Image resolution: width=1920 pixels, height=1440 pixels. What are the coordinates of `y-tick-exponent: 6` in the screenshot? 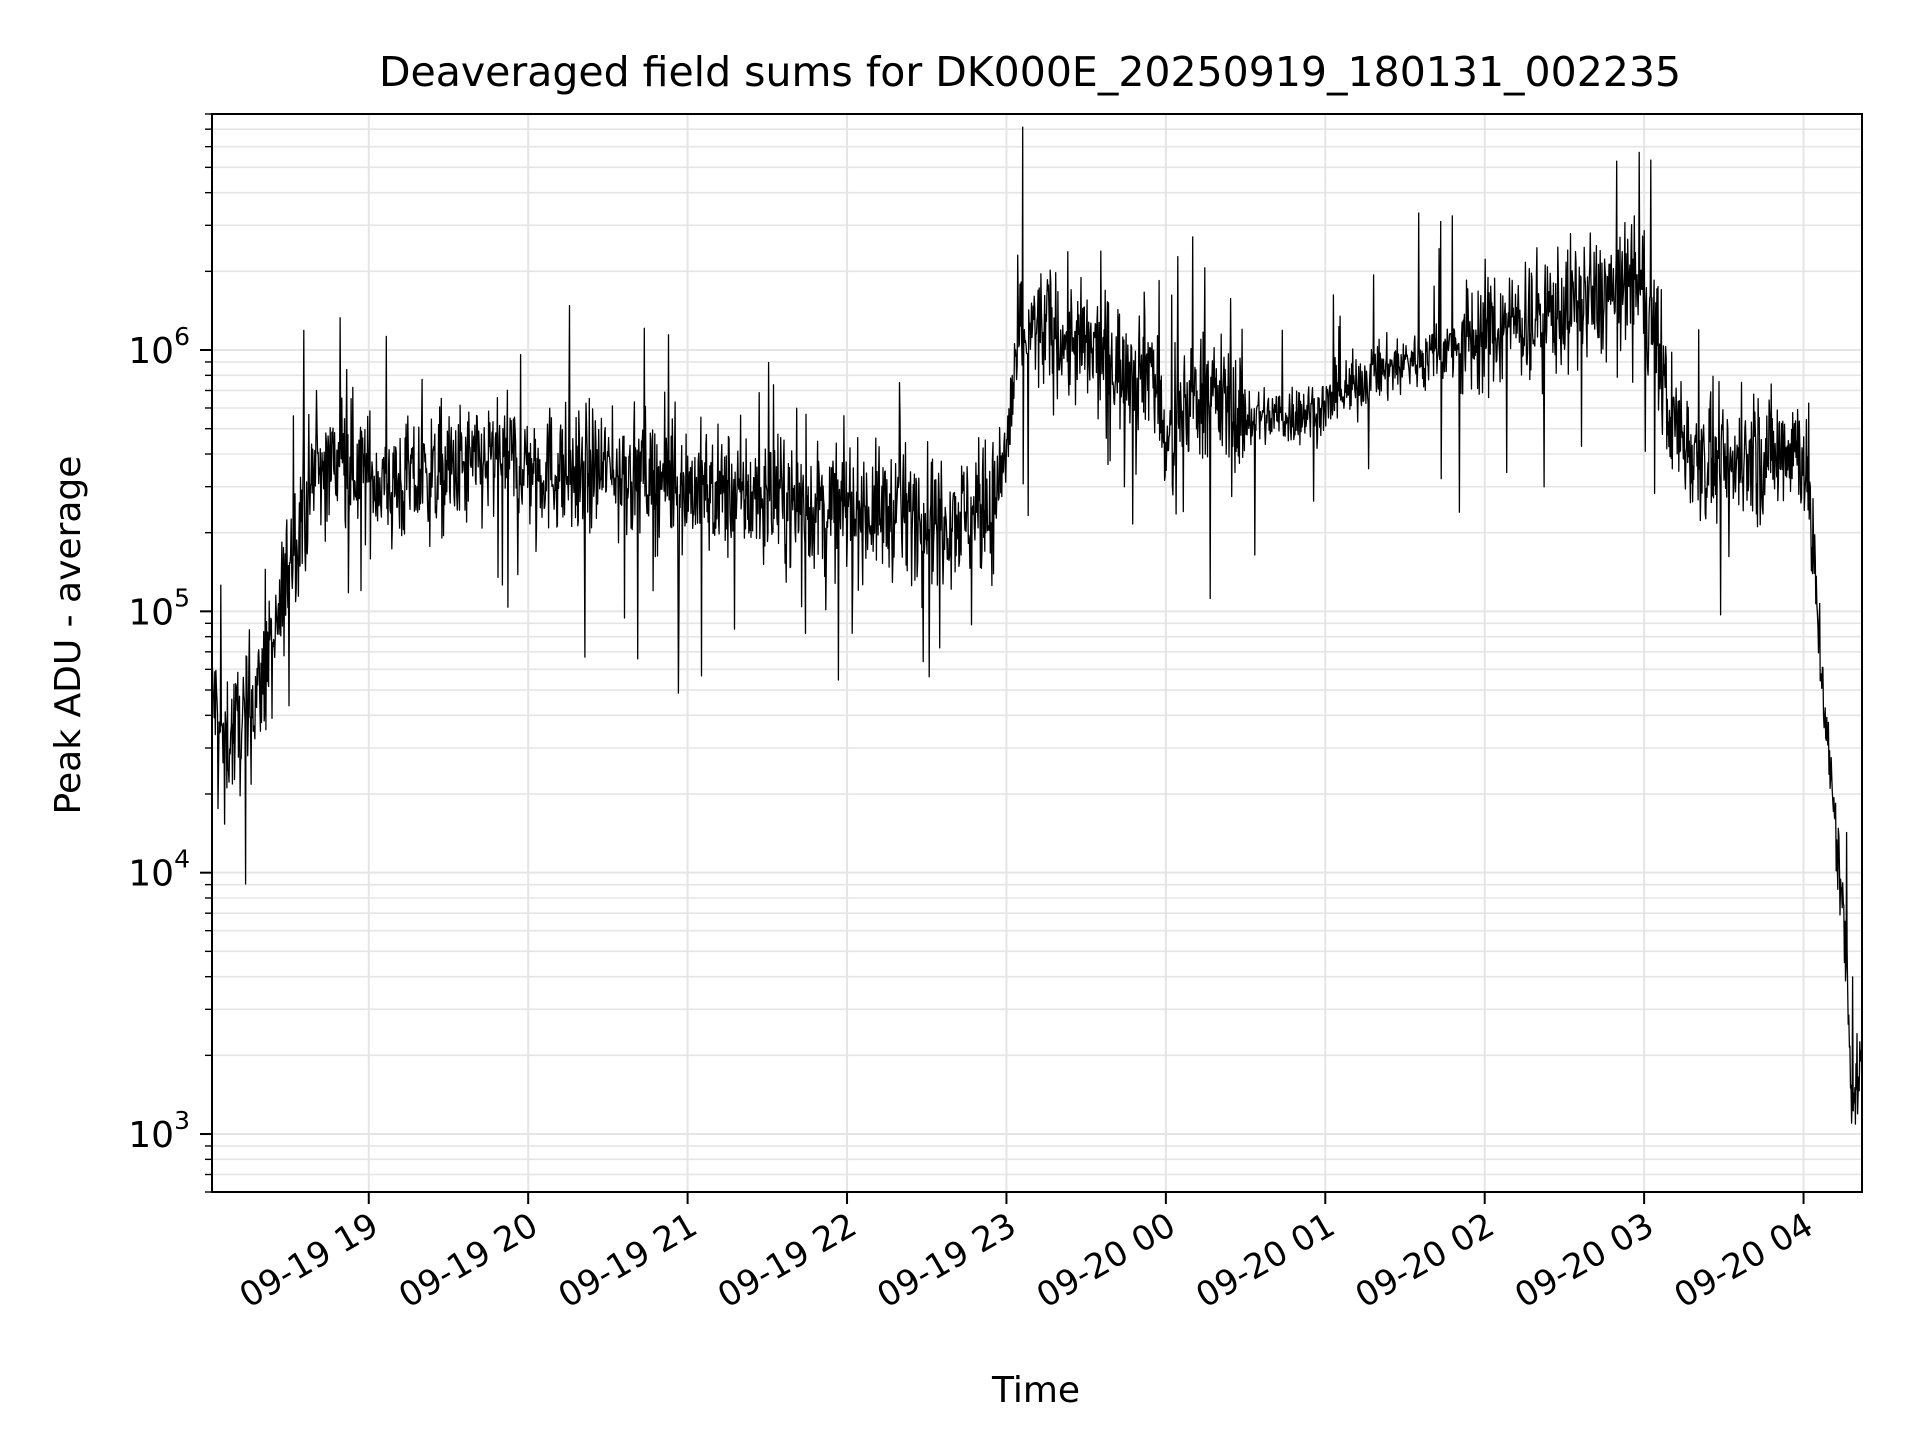 It's located at (182, 336).